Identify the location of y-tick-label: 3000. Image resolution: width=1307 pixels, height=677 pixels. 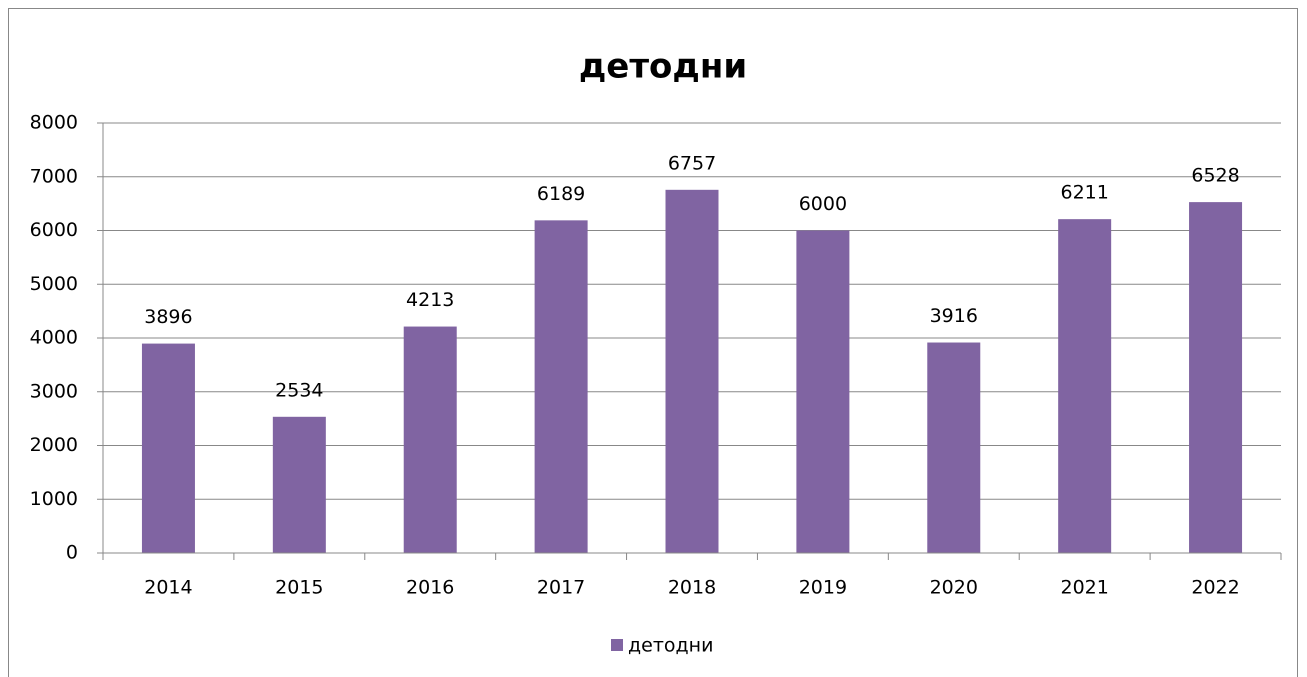
(54, 391).